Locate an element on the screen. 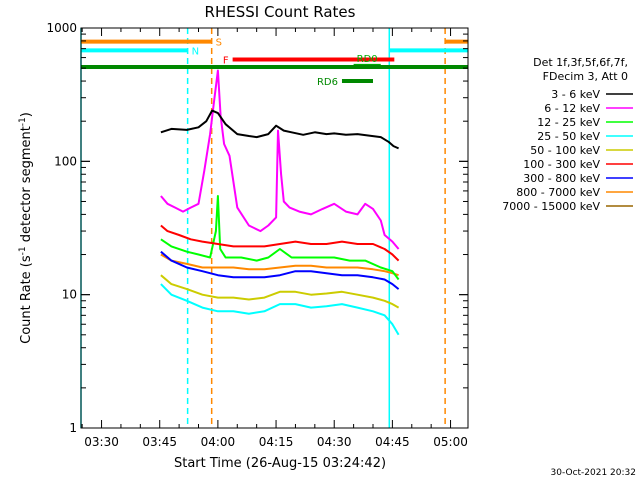  y-tick-label: 1000 is located at coordinates (61, 28).